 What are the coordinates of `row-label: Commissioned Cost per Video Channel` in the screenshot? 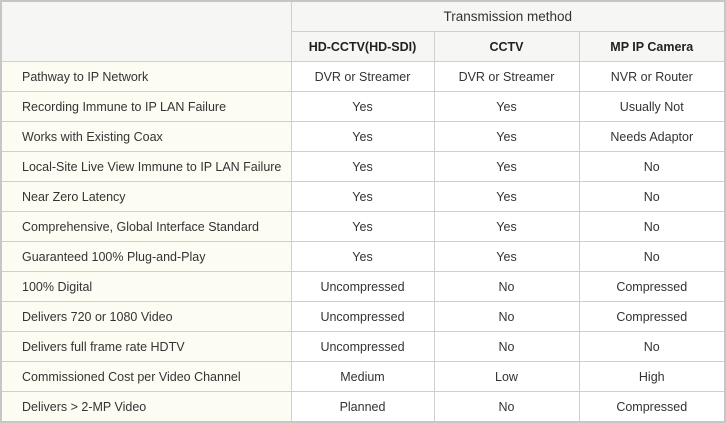 It's located at (146, 376).